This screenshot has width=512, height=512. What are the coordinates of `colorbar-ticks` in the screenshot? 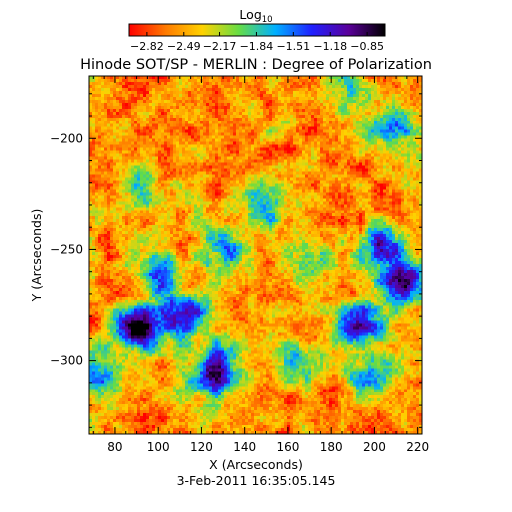 It's located at (257, 34).